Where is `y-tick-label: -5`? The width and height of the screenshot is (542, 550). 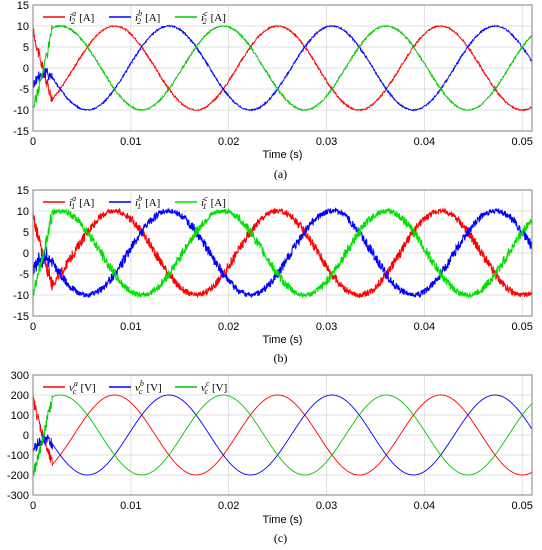
y-tick-label: -5 is located at coordinates (24, 90).